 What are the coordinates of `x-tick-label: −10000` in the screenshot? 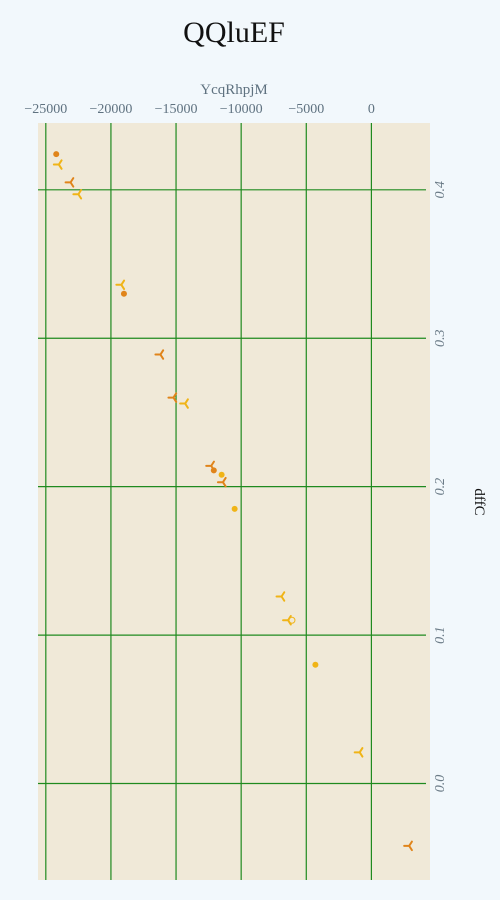 It's located at (241, 109).